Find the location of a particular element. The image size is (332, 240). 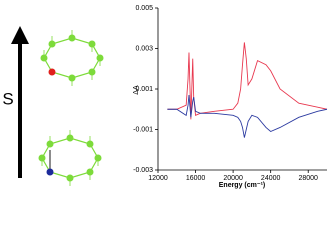

spin-arrow-head is located at coordinates (20, 35).